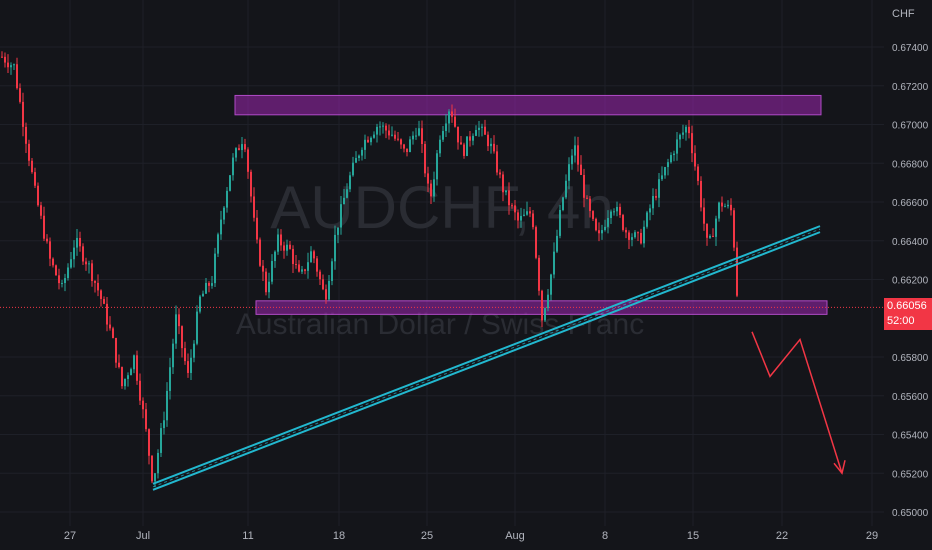 This screenshot has width=932, height=550. What do you see at coordinates (70, 536) in the screenshot?
I see `x-tick-label: 27` at bounding box center [70, 536].